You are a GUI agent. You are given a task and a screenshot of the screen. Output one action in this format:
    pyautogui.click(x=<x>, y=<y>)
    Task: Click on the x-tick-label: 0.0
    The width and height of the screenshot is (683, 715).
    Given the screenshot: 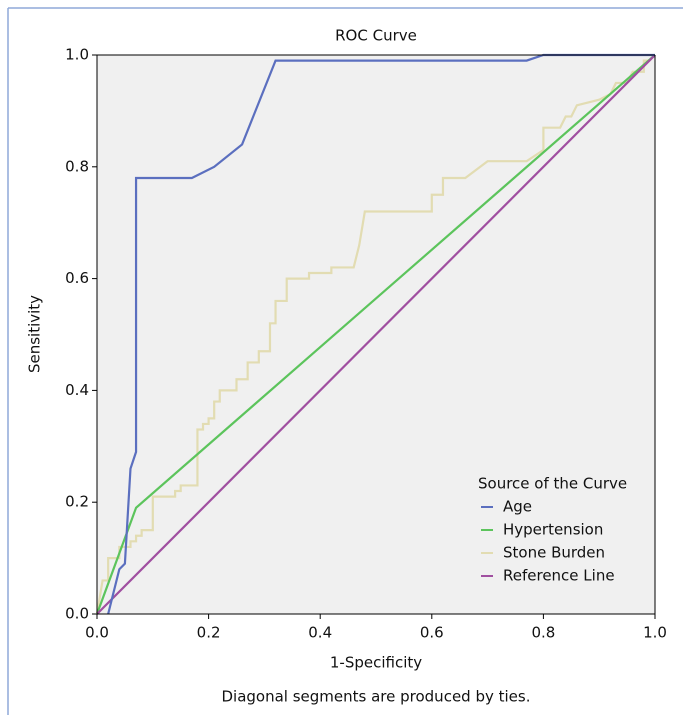 What is the action you would take?
    pyautogui.click(x=97, y=633)
    